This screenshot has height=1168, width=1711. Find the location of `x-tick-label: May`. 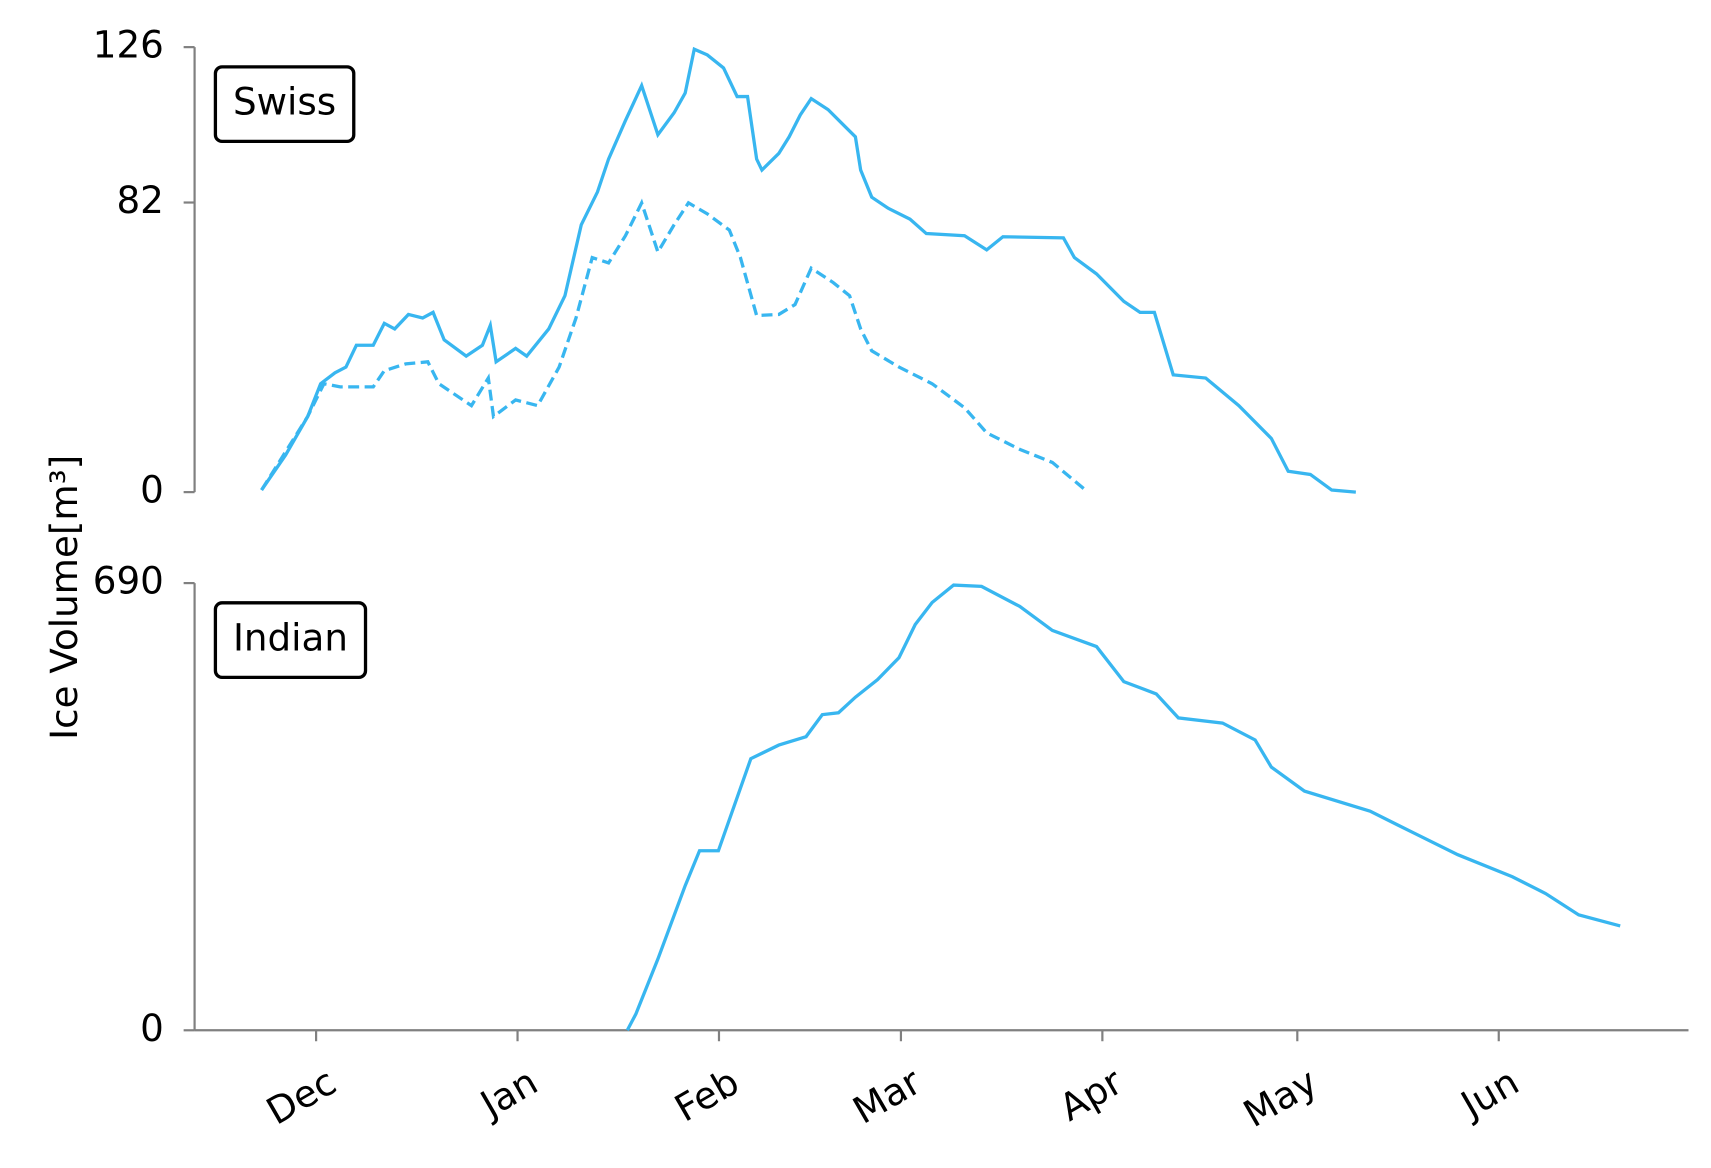

x-tick-label: May is located at coordinates (1280, 1097).